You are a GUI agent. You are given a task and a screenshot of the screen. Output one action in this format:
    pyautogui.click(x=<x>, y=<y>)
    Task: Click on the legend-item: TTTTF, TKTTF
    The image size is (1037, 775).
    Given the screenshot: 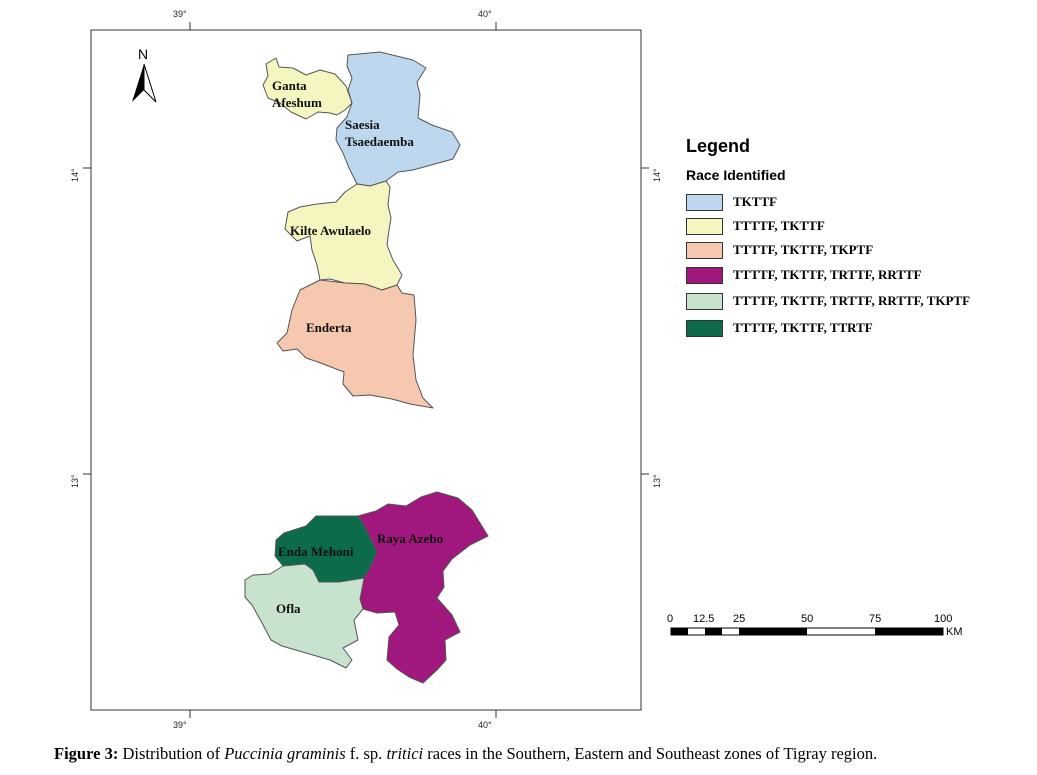 What is the action you would take?
    pyautogui.click(x=755, y=226)
    